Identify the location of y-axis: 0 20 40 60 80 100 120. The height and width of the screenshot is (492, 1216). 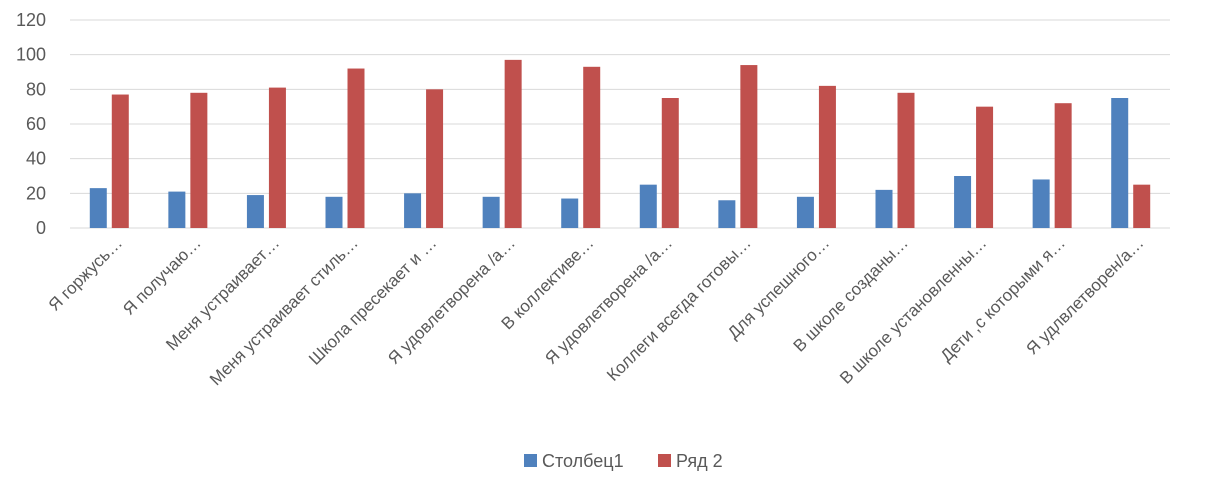
(31, 124).